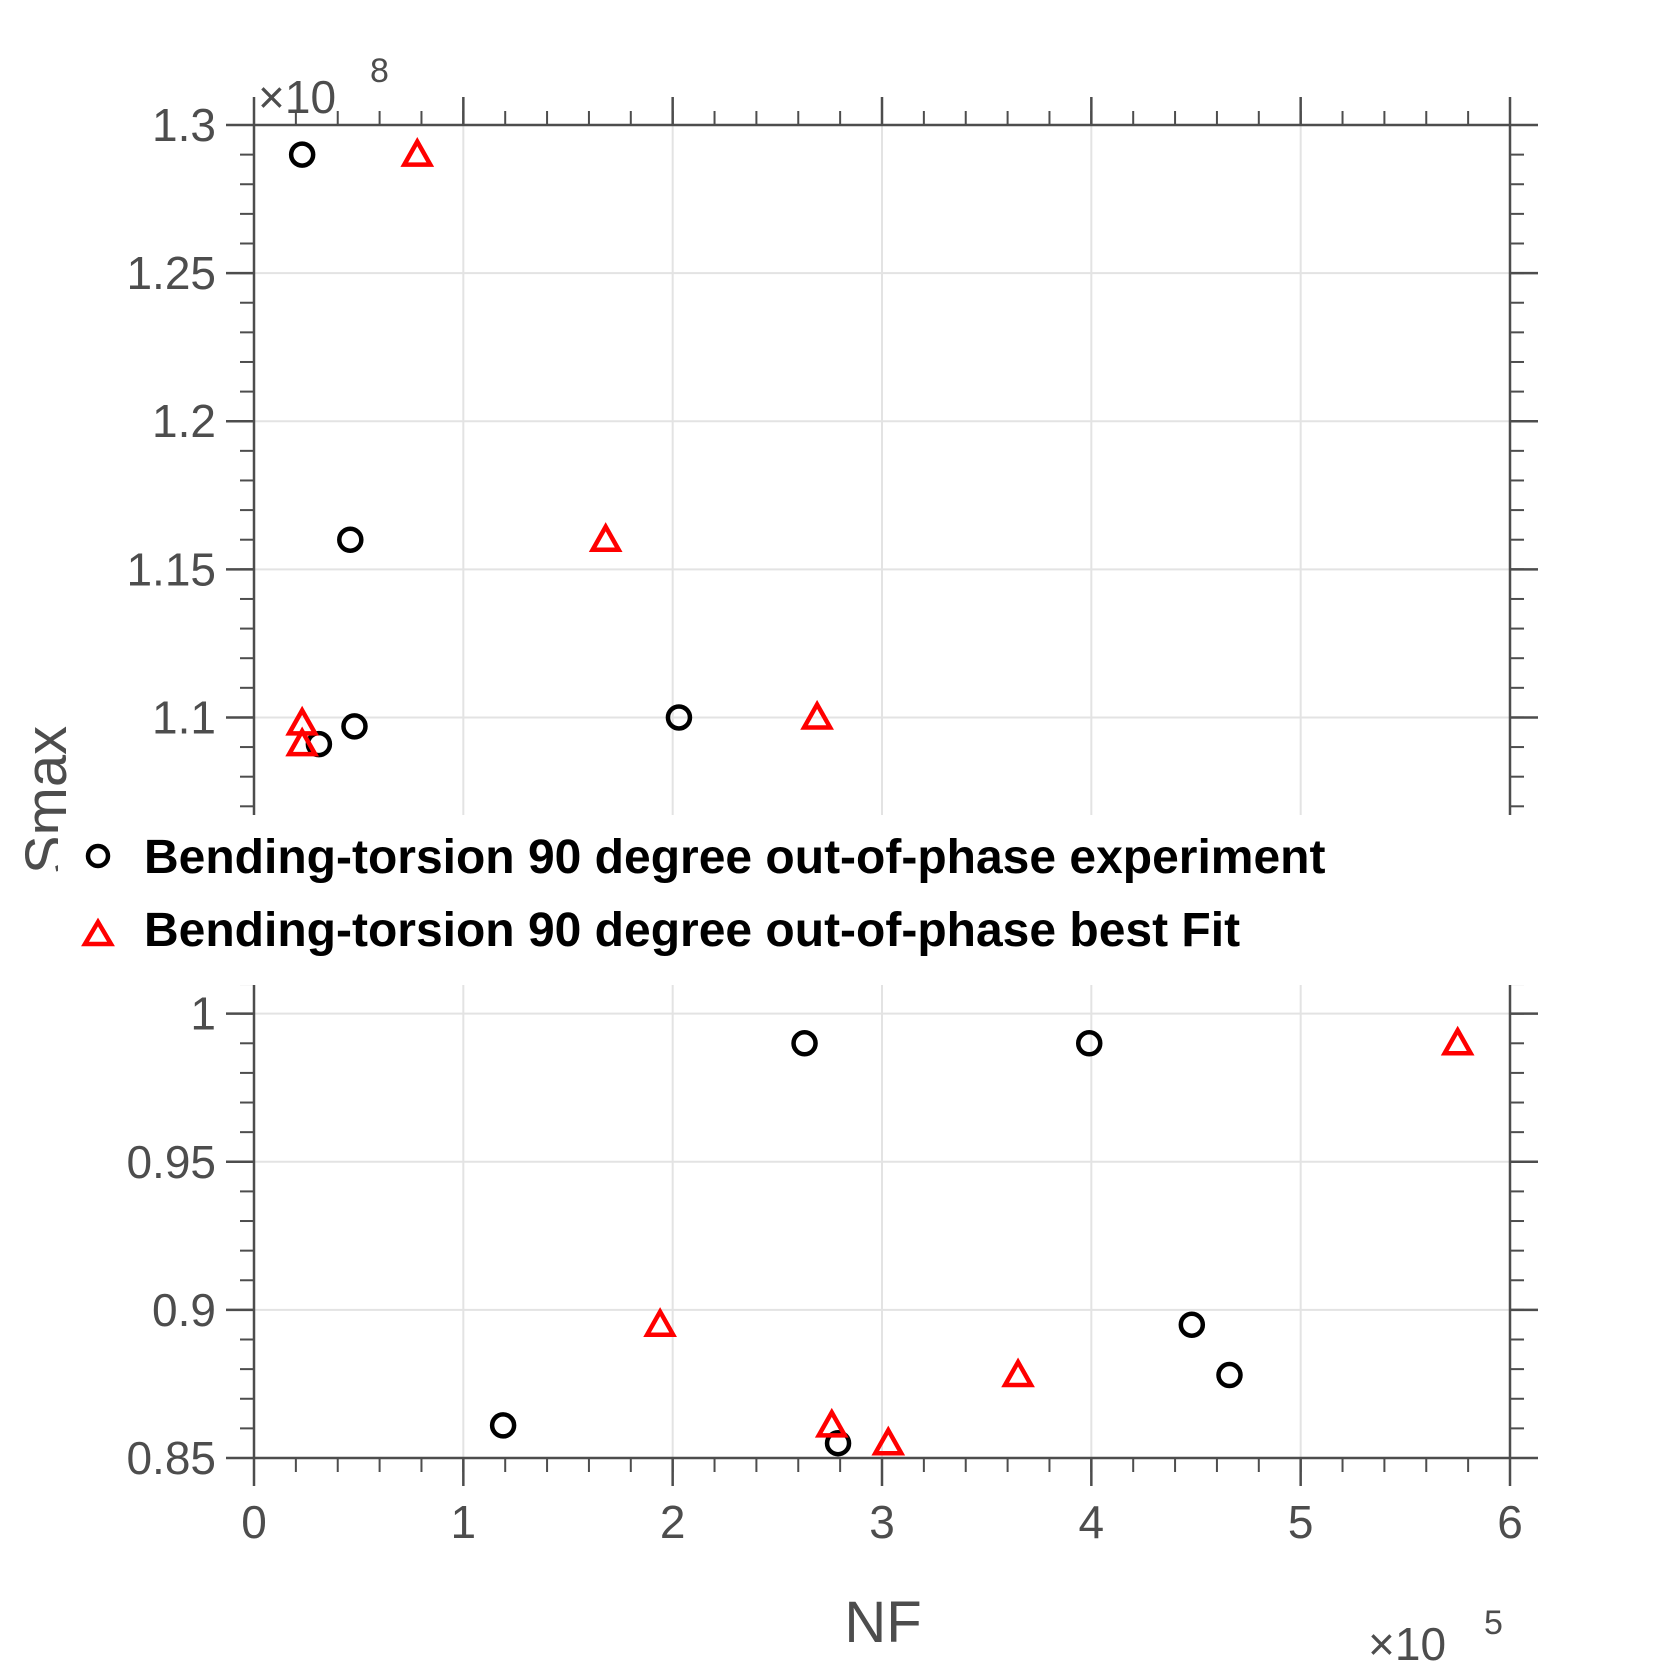 The image size is (1667, 1667). Describe the element at coordinates (464, 1522) in the screenshot. I see `x-tick-label: 1` at that location.